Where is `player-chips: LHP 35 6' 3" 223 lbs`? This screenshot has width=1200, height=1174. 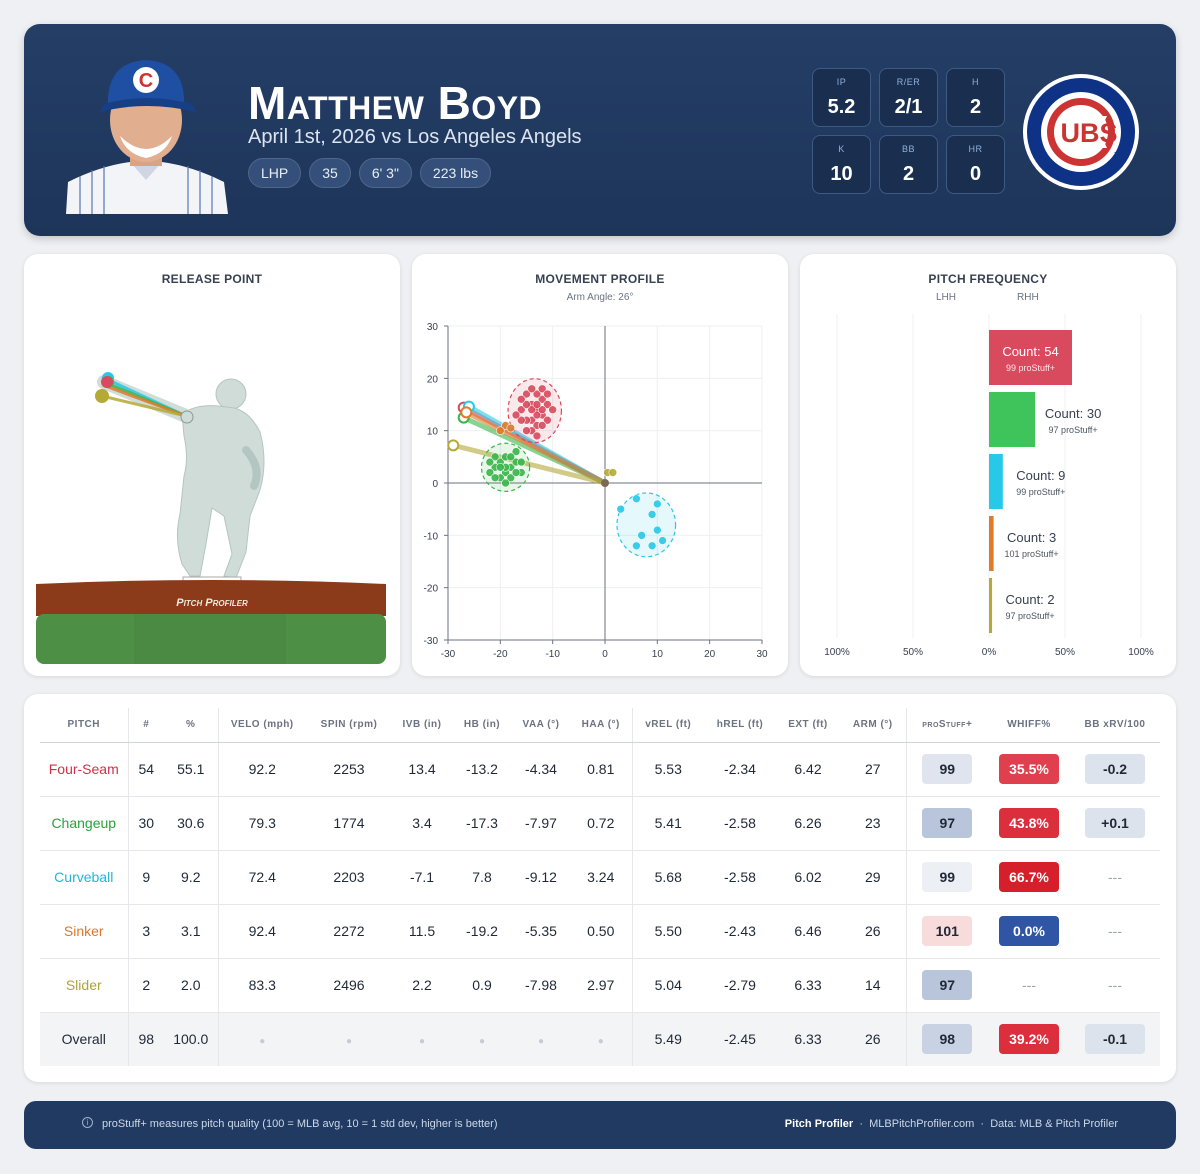 player-chips: LHP 35 6' 3" 223 lbs is located at coordinates (370, 173).